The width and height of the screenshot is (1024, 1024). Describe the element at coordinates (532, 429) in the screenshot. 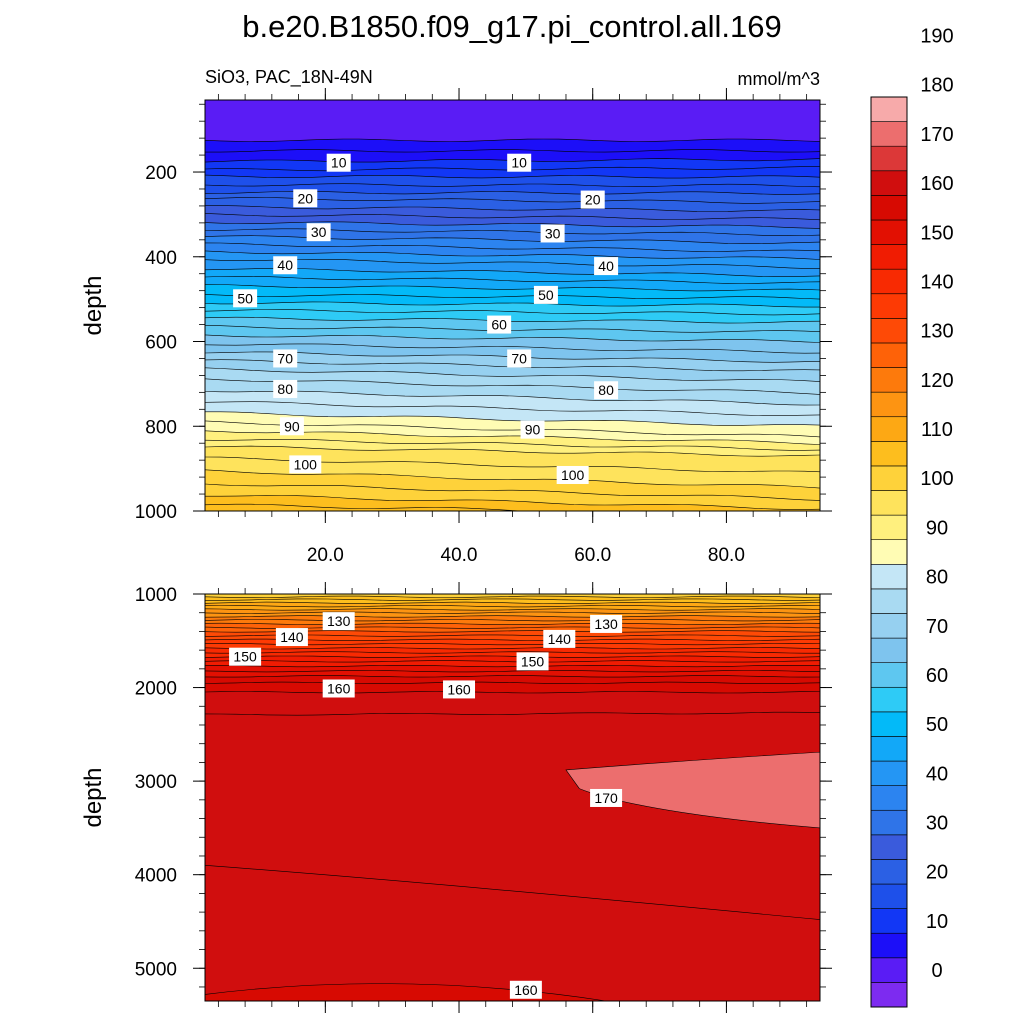

I see `upper-contour-label-group: 90` at that location.